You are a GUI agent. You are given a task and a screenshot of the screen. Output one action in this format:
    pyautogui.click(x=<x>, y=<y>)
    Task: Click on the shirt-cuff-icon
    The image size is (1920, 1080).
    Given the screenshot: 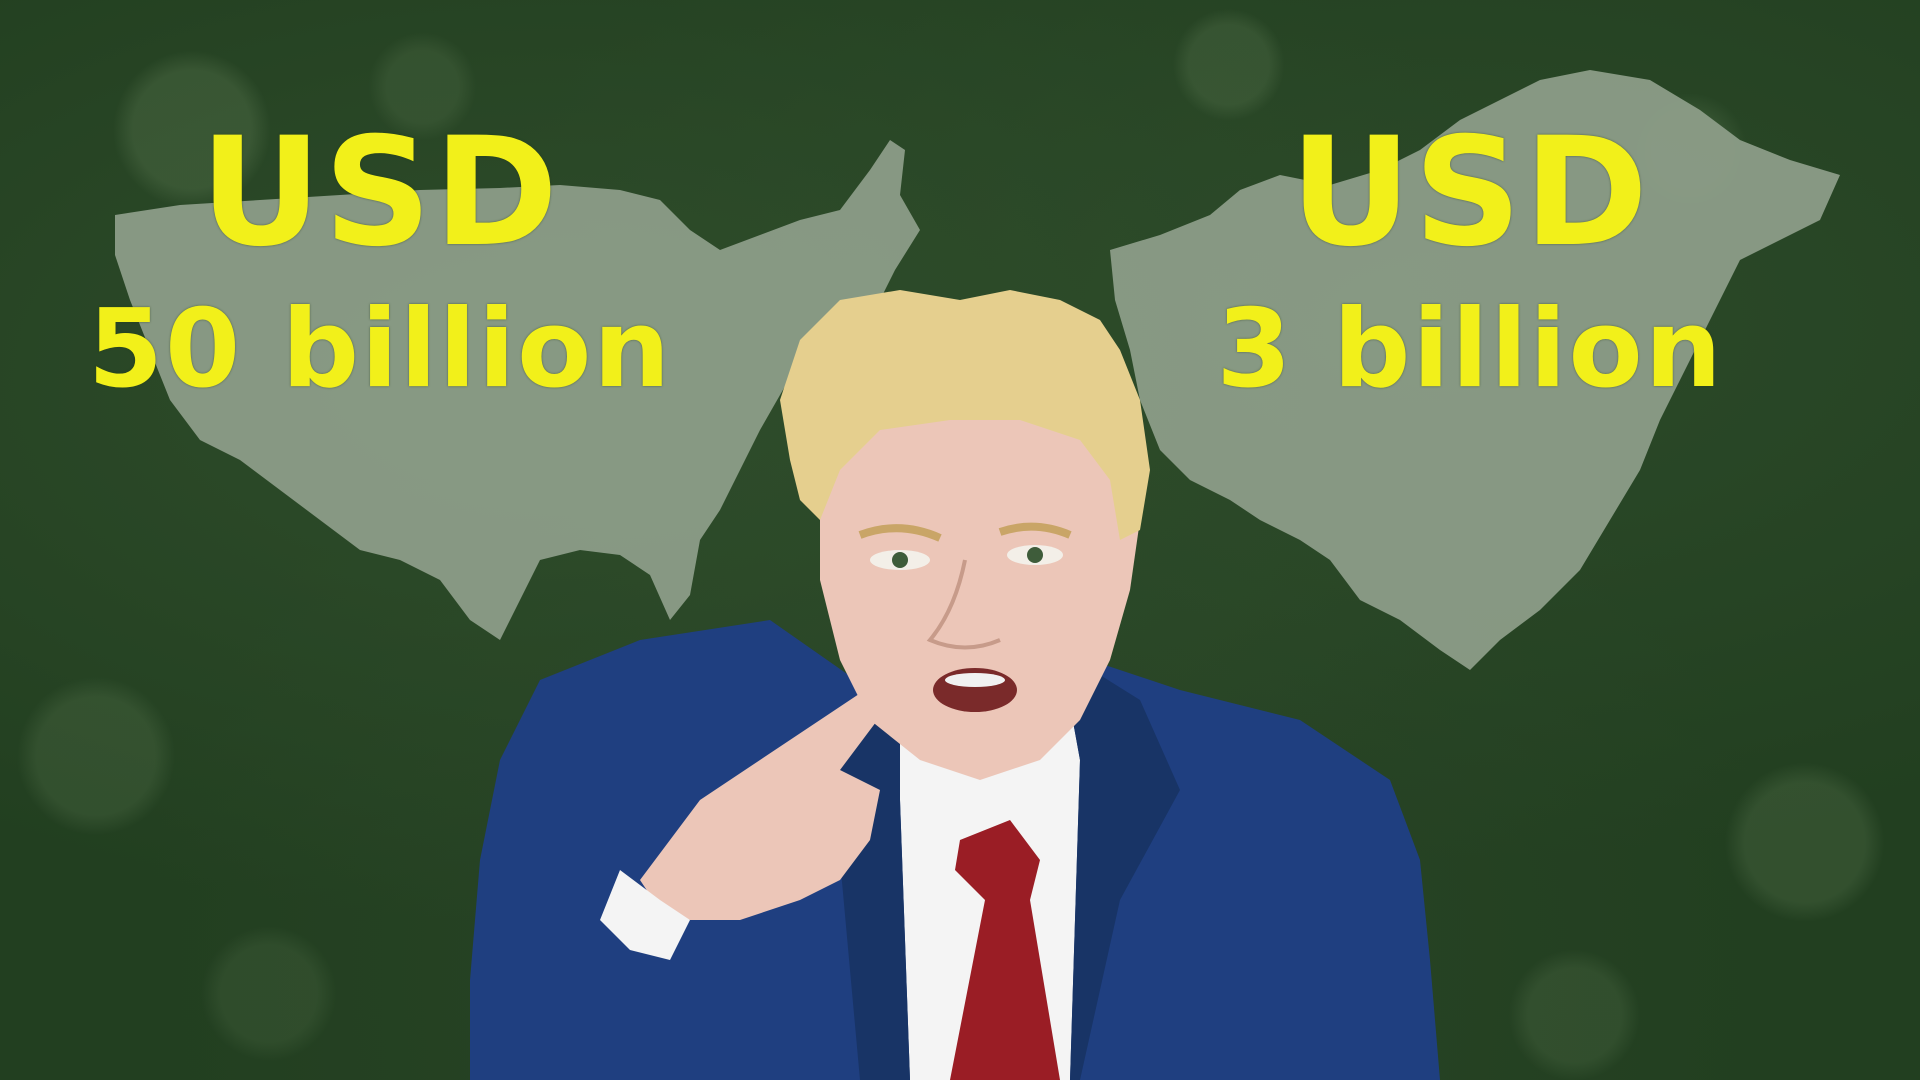 What is the action you would take?
    pyautogui.click(x=645, y=915)
    